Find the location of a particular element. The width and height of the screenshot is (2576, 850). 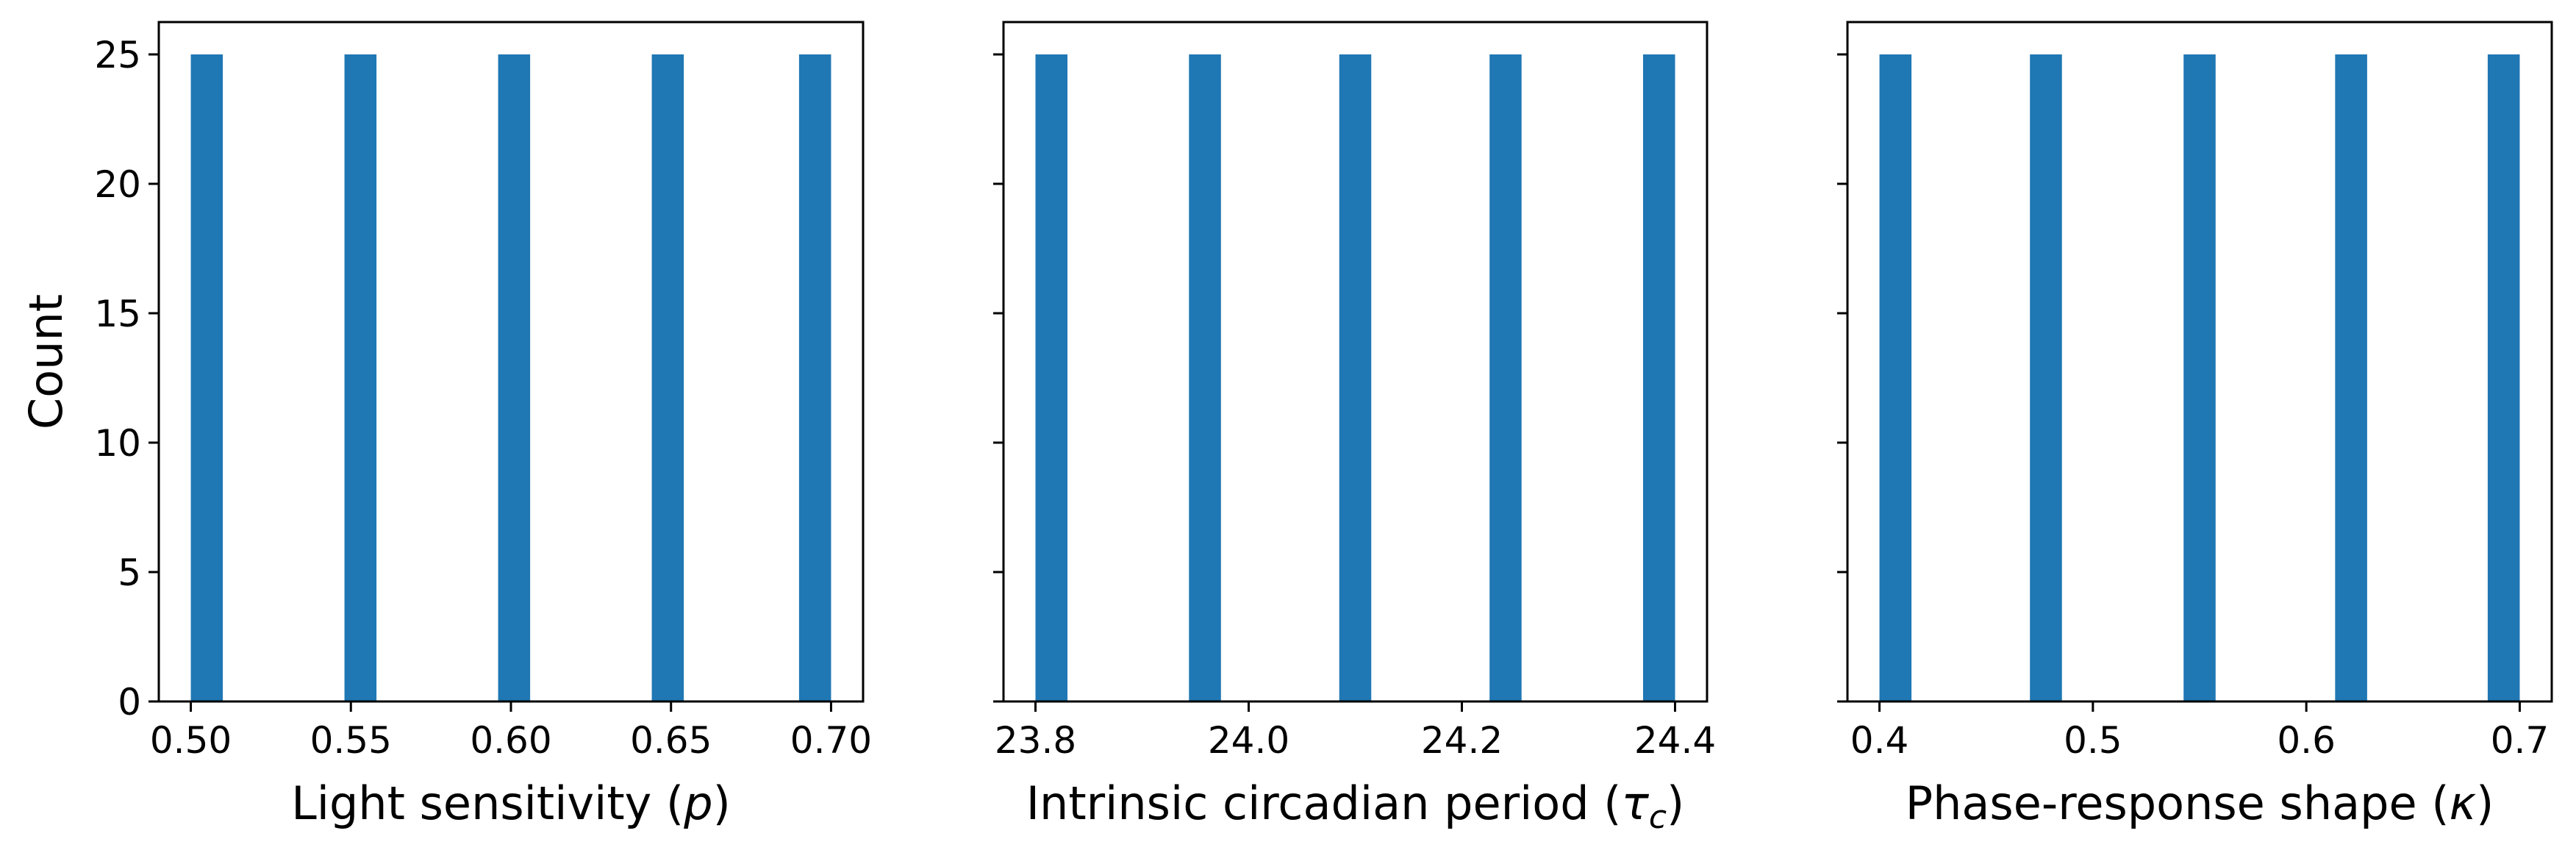

x-tick-label: 23.8 is located at coordinates (1035, 741).